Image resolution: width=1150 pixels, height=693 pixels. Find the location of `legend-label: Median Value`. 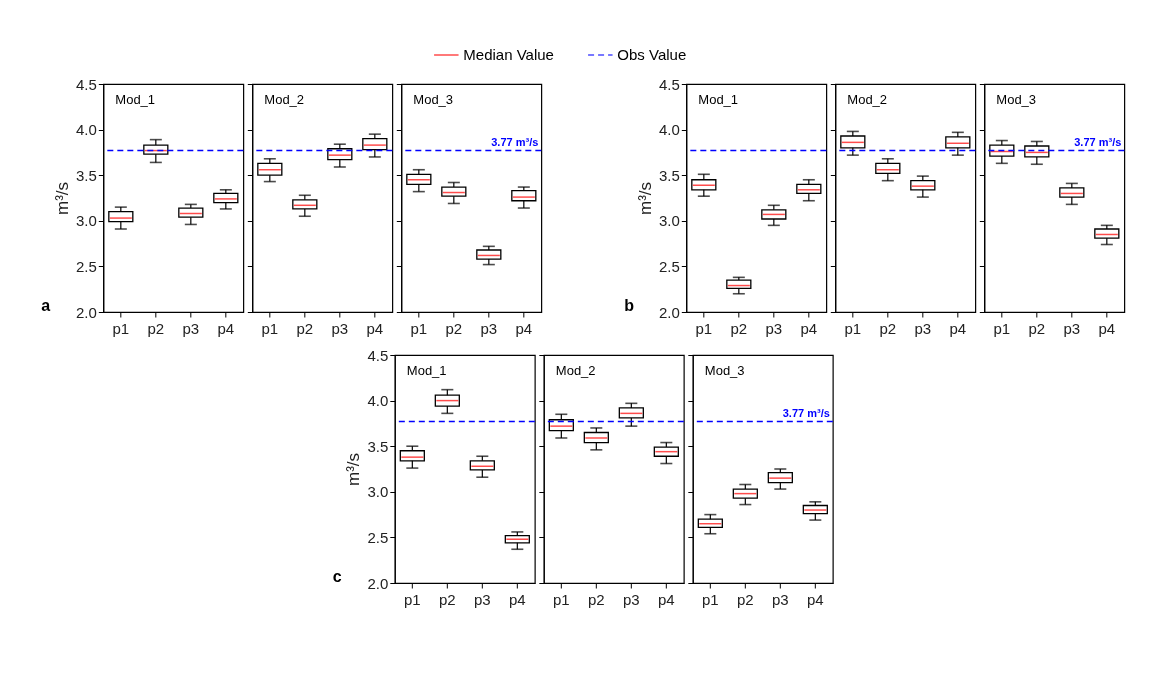

legend-label: Median Value is located at coordinates (508, 54).